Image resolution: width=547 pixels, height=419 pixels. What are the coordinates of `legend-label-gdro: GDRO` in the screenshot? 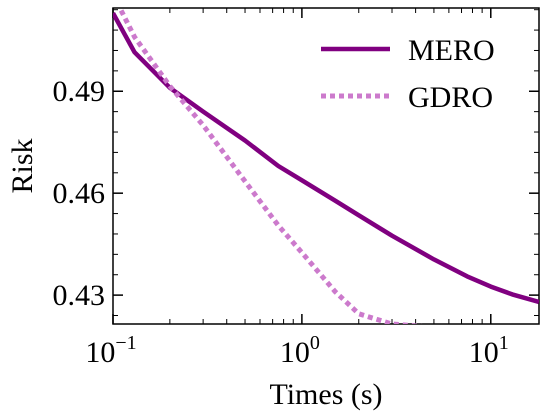 It's located at (450, 97).